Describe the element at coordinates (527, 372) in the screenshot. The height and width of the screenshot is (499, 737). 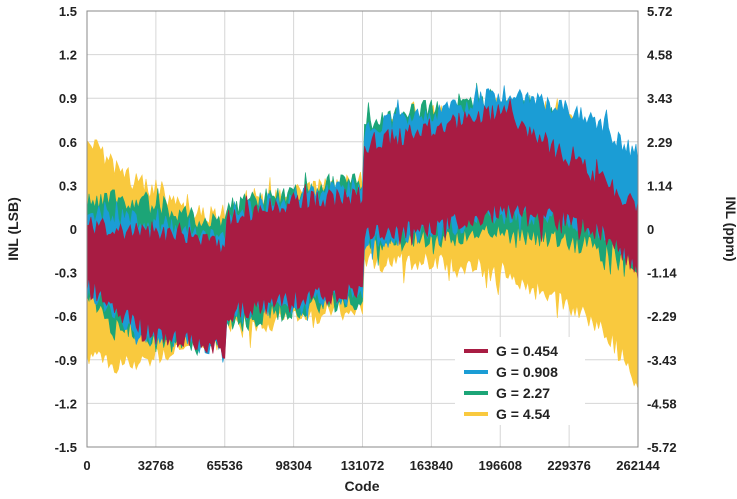
I see `legend-label: G = 0.908` at that location.